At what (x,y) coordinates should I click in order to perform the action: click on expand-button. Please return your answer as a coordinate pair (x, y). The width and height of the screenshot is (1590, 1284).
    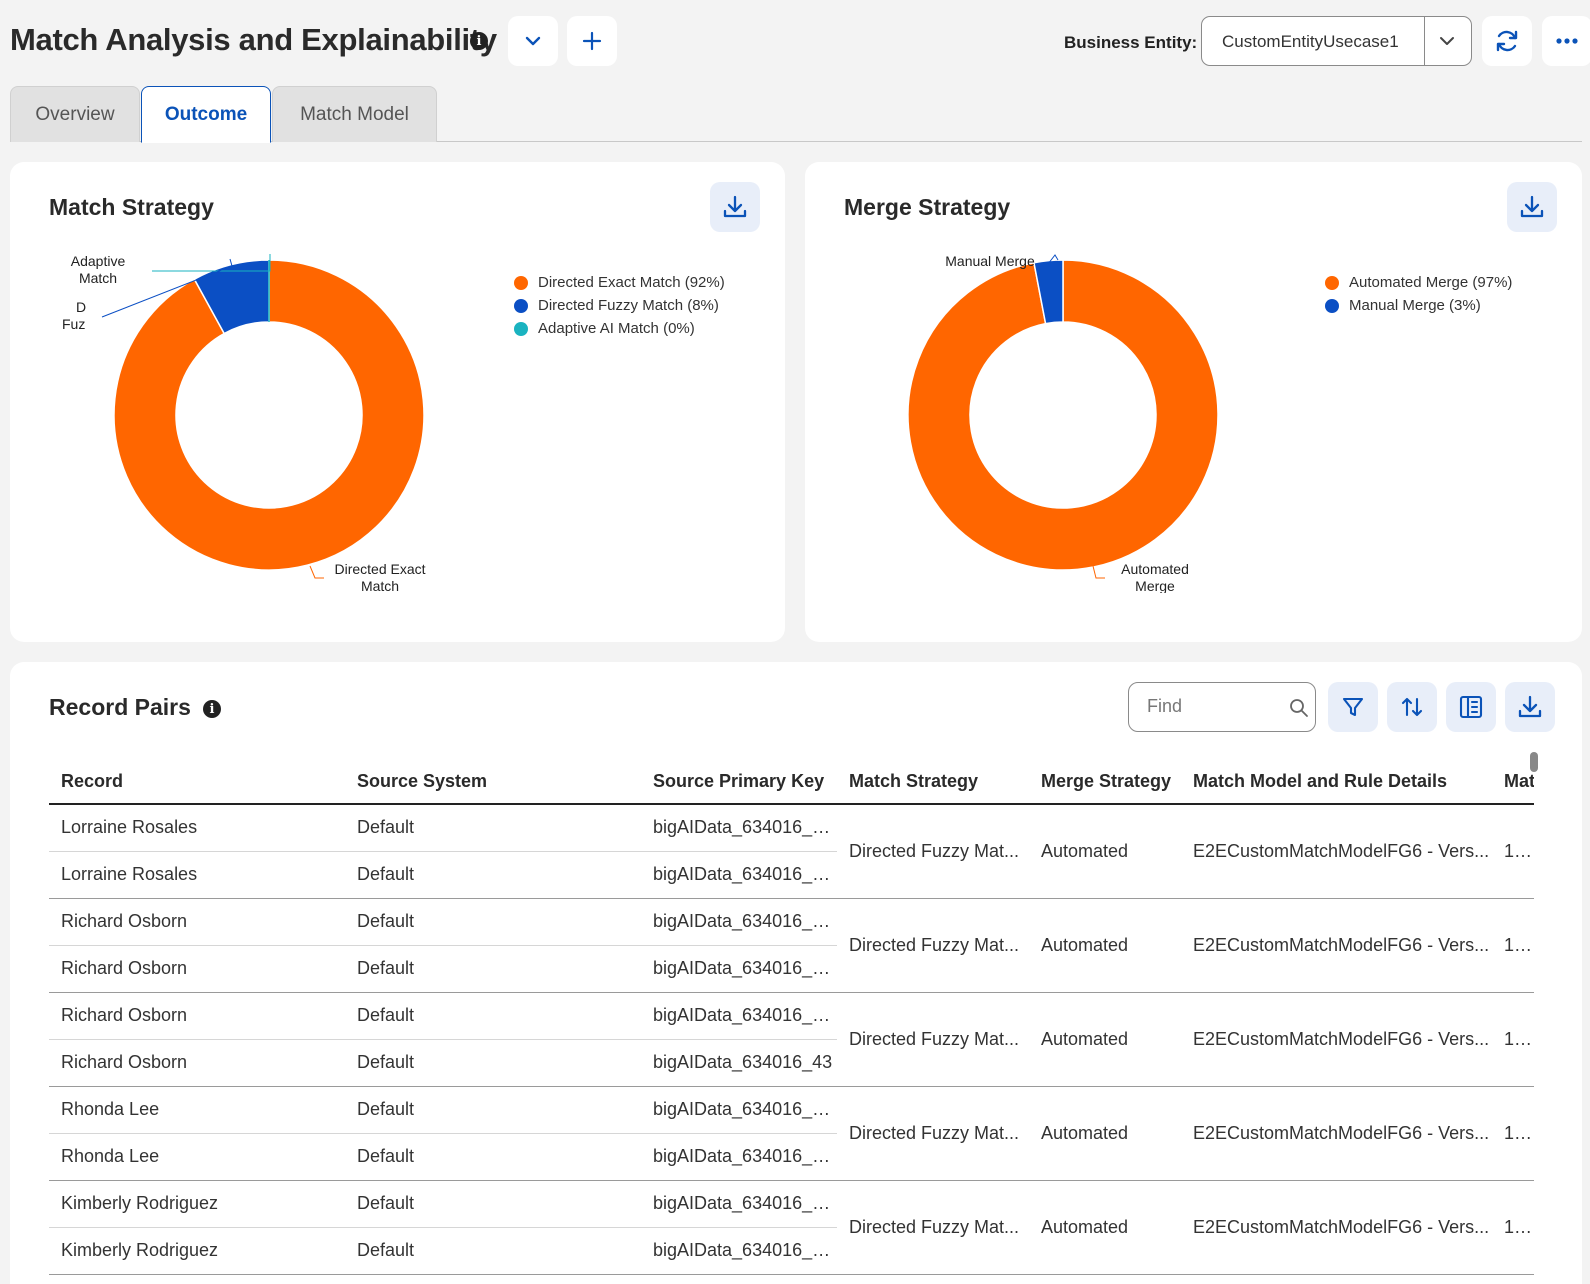
    Looking at the image, I should click on (533, 41).